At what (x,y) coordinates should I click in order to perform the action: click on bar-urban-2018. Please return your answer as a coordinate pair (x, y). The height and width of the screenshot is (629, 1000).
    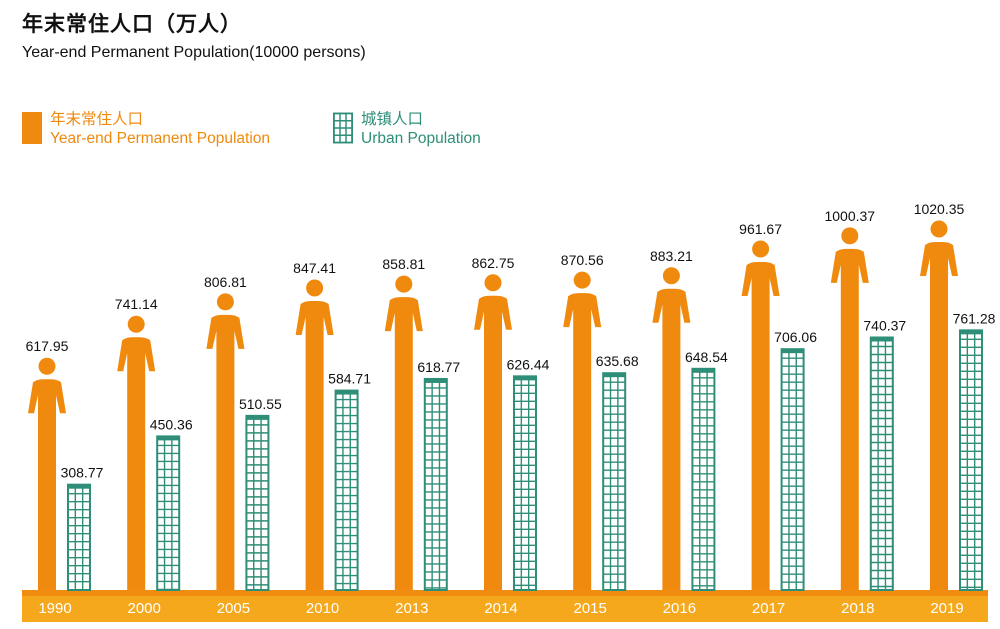
    Looking at the image, I should click on (881, 463).